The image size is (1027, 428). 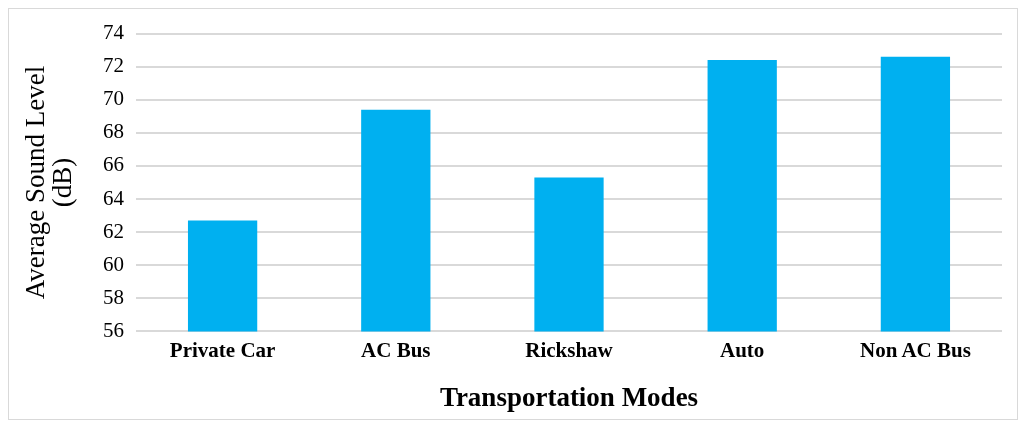 What do you see at coordinates (569, 350) in the screenshot?
I see `x-tick-label: Rickshaw` at bounding box center [569, 350].